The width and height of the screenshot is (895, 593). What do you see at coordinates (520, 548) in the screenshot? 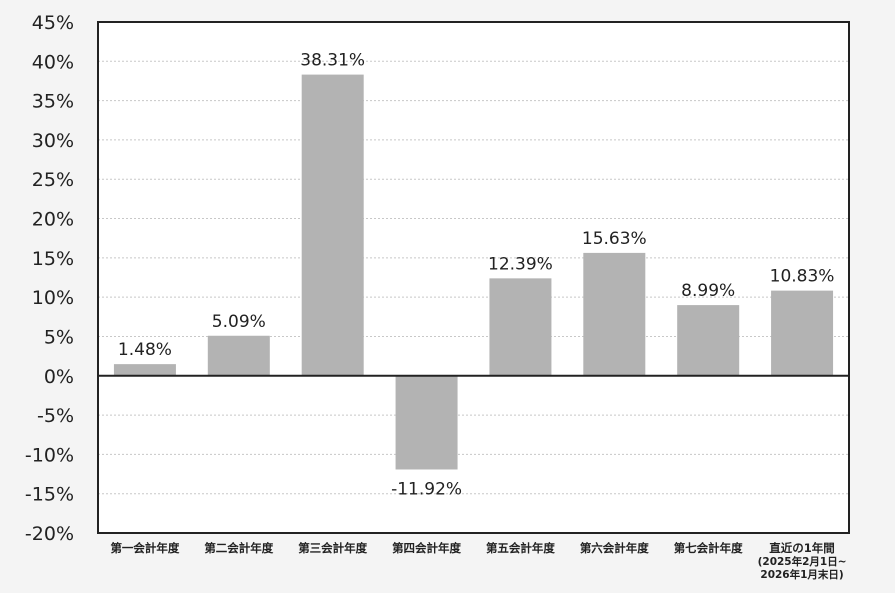
I see `x-tick-label: 第五会計年度` at bounding box center [520, 548].